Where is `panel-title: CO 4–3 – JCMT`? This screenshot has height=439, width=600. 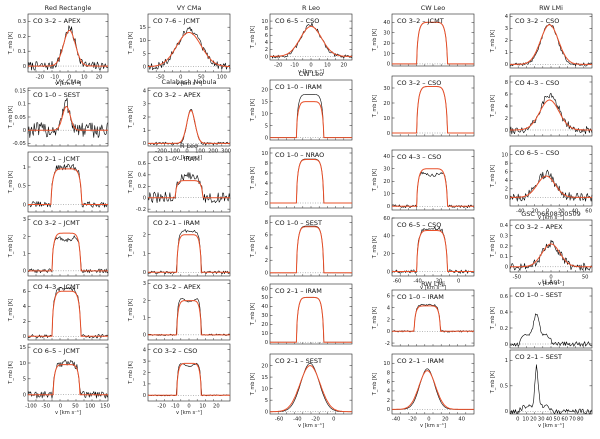
panel-title: CO 4–3 – JCMT is located at coordinates (56, 287).